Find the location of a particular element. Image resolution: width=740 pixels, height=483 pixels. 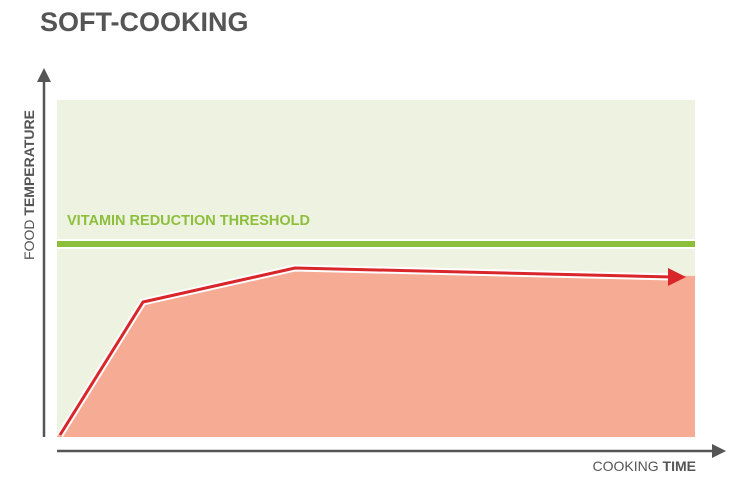

y-axis-label-light: FOOD is located at coordinates (29, 239).